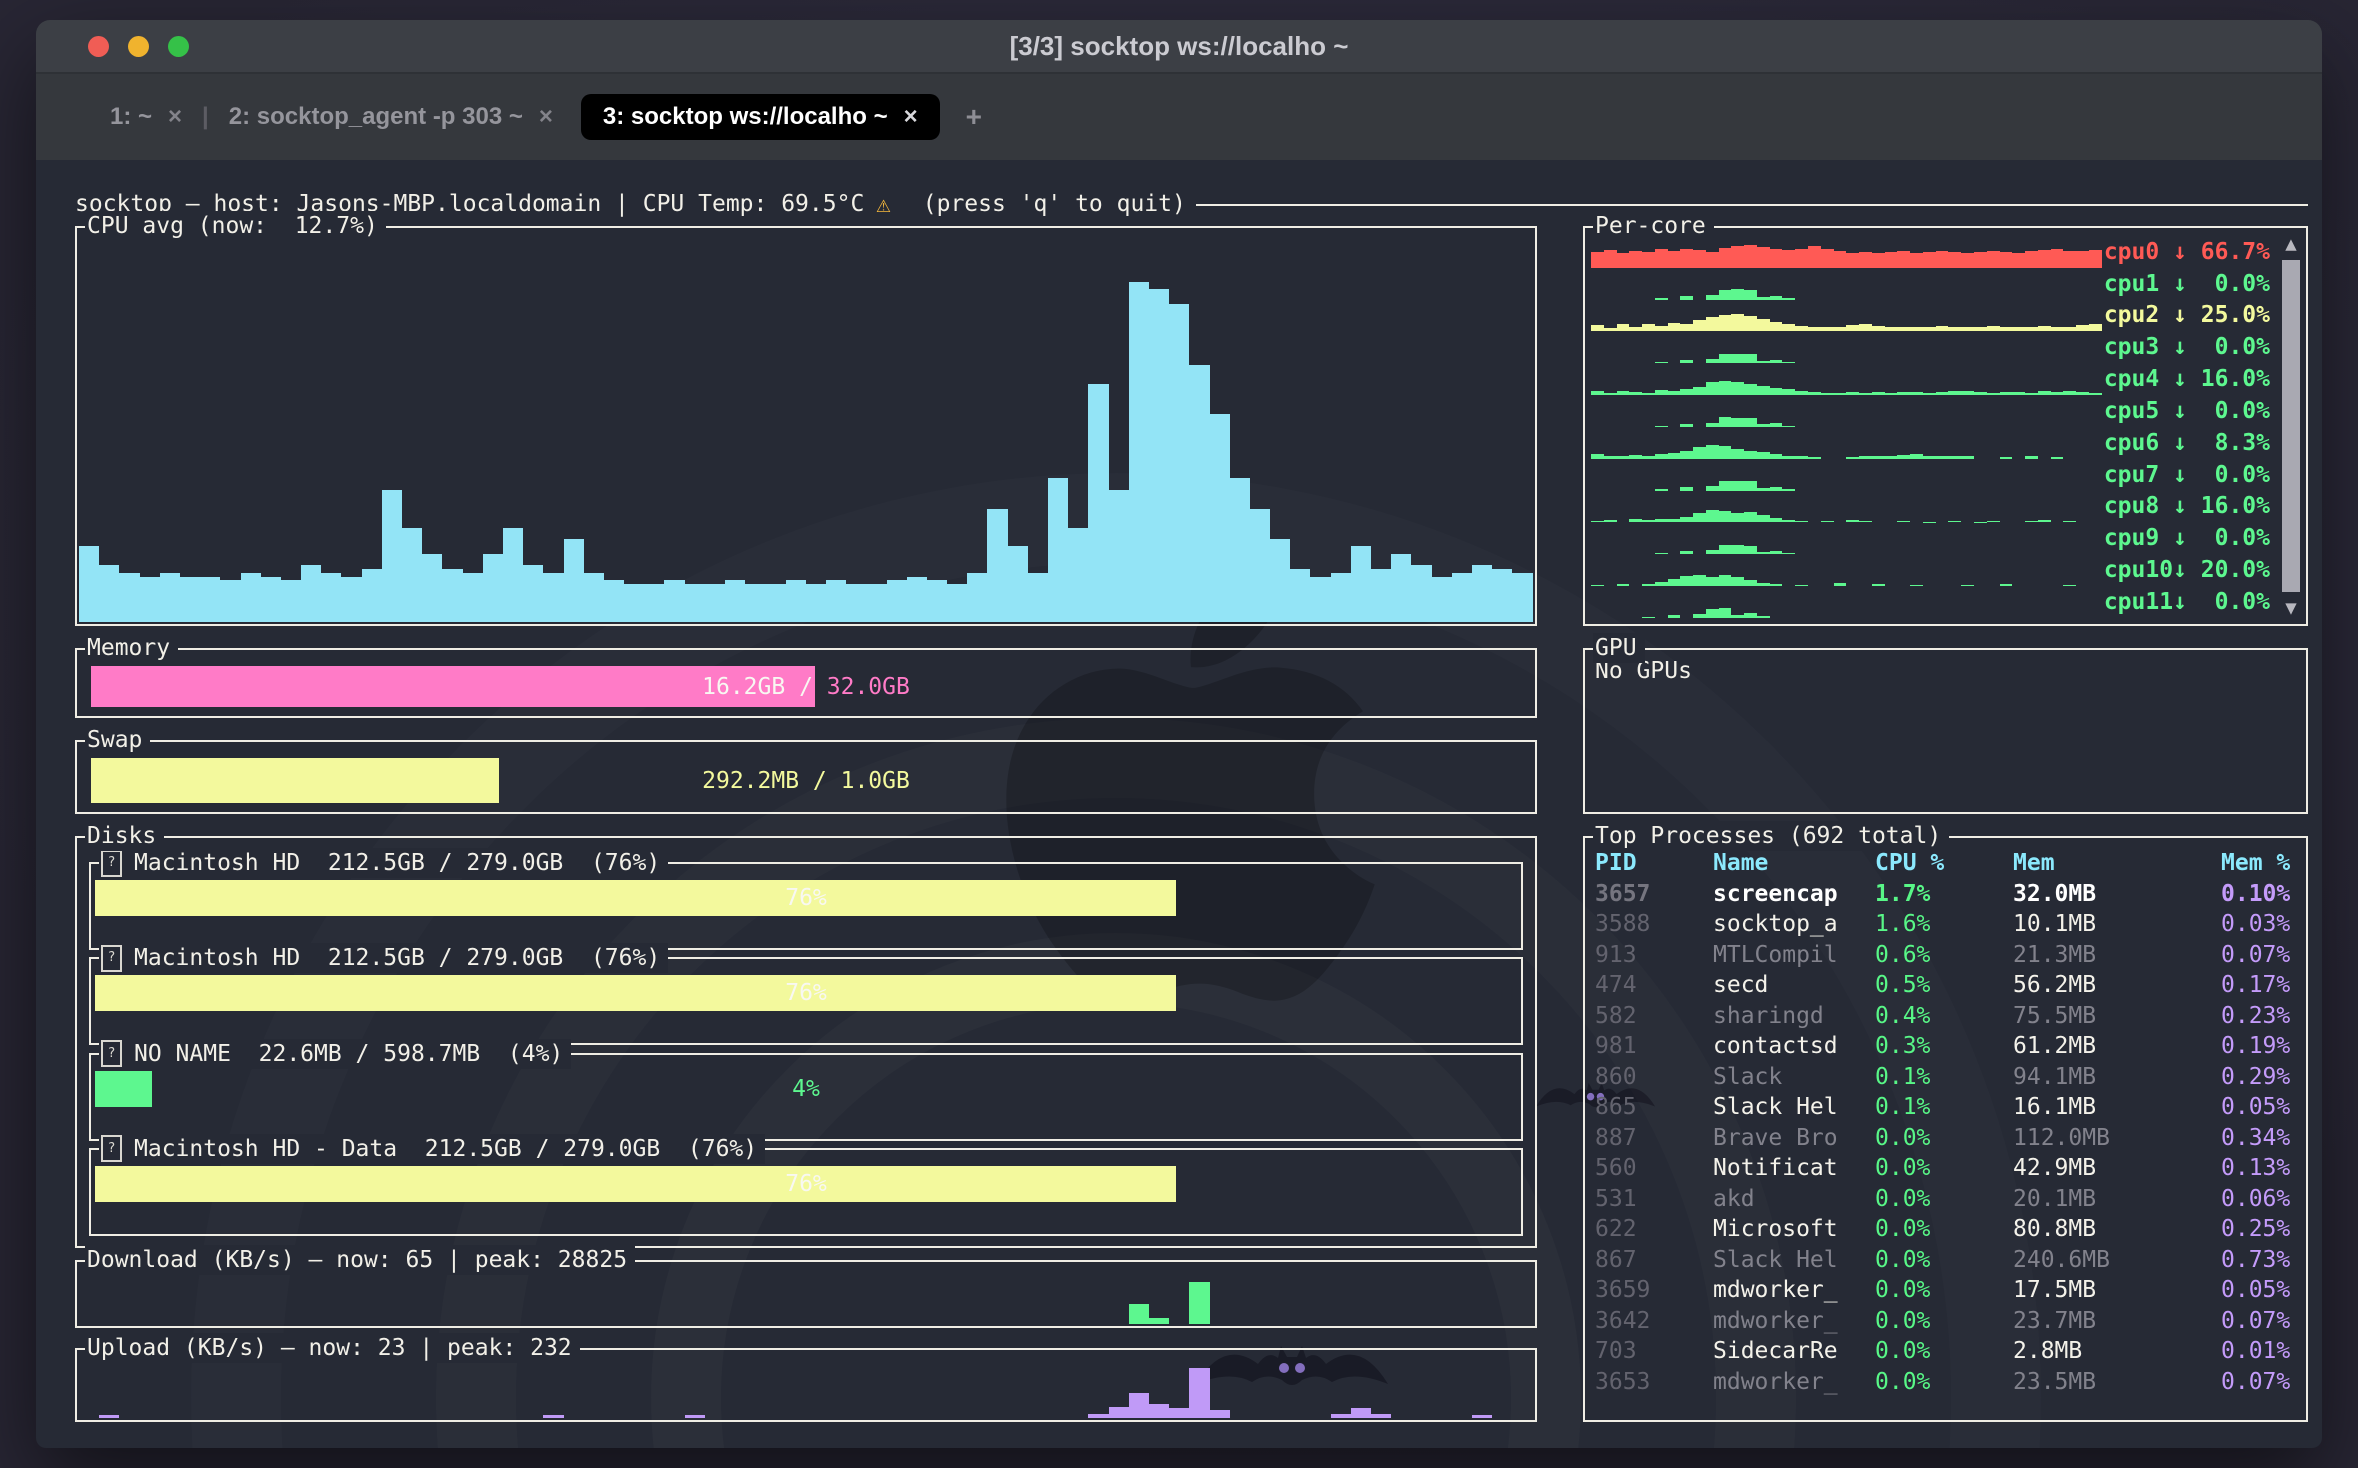 This screenshot has height=1468, width=2358. What do you see at coordinates (2291, 608) in the screenshot?
I see `scroll-down-icon: ▼` at bounding box center [2291, 608].